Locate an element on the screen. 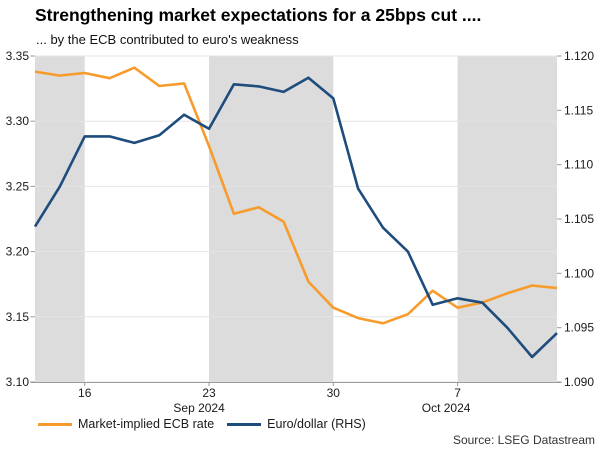  ecb-rate-line-swatch is located at coordinates (55, 424).